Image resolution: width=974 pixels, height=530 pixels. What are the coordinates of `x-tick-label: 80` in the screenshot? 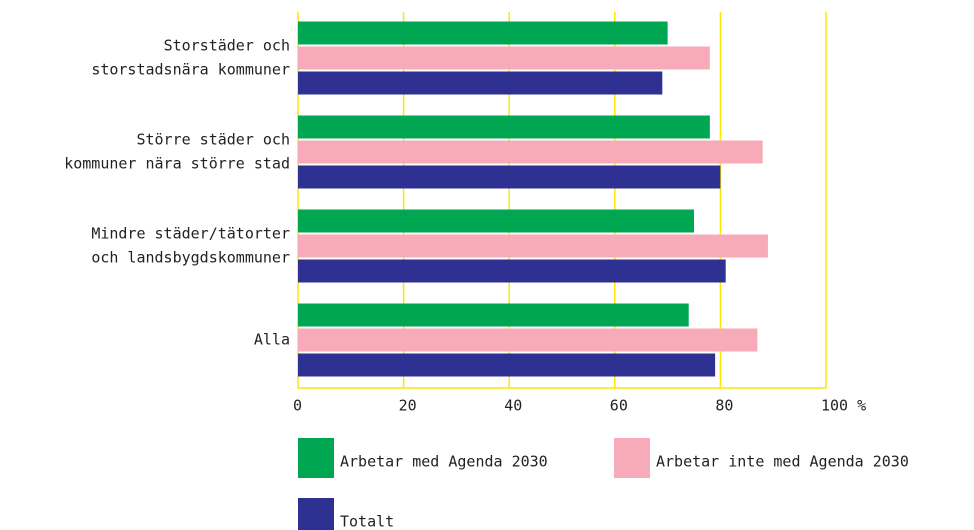 It's located at (724, 406).